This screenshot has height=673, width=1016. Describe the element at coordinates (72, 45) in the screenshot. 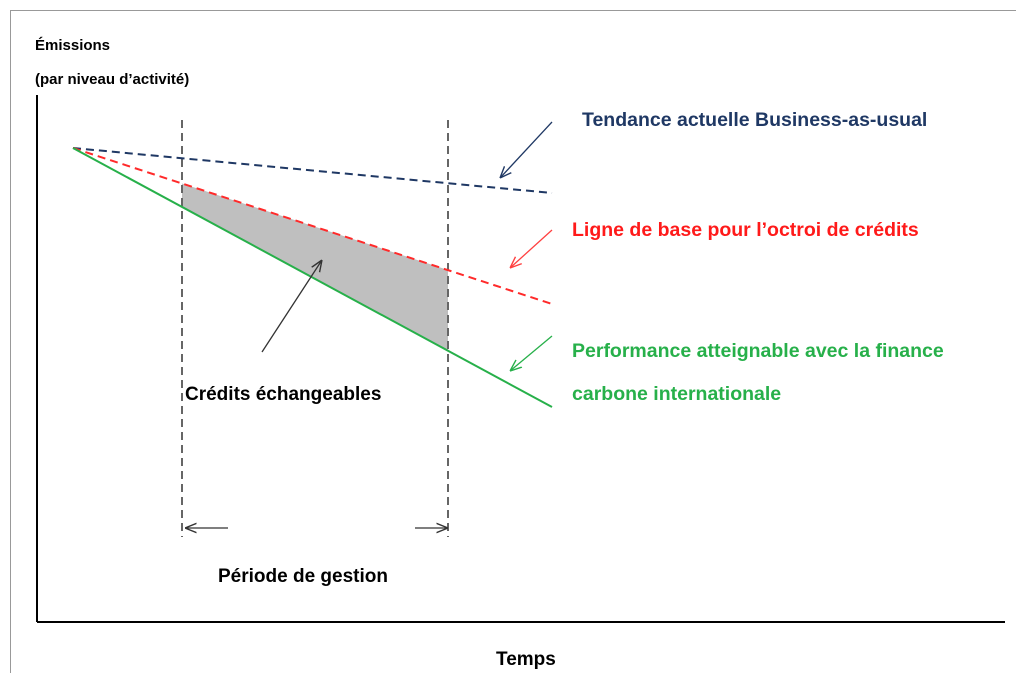

I see `y-label: Émissions` at that location.